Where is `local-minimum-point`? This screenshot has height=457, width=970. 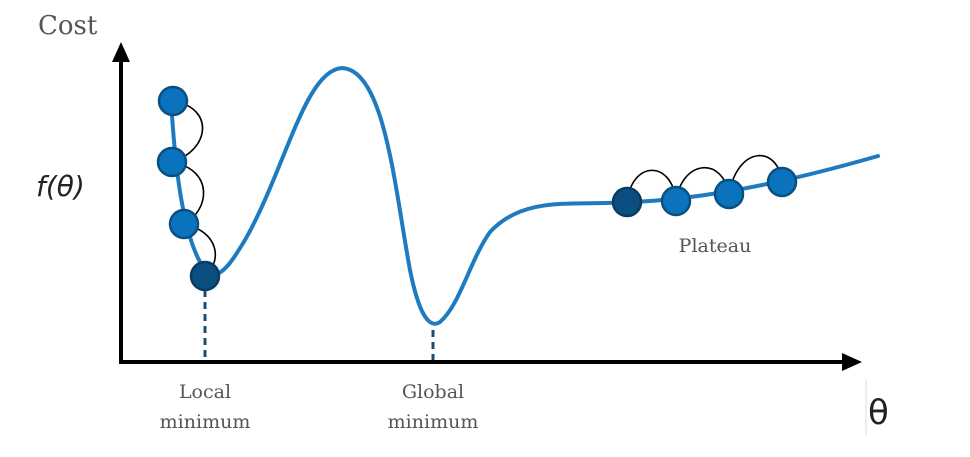
local-minimum-point is located at coordinates (205, 276).